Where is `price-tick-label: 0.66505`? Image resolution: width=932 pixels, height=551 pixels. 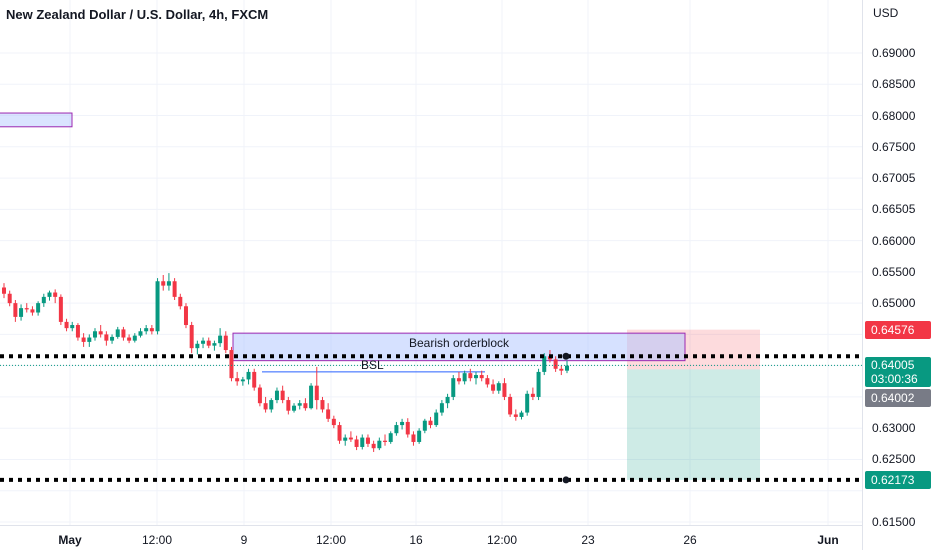 price-tick-label: 0.66505 is located at coordinates (894, 209).